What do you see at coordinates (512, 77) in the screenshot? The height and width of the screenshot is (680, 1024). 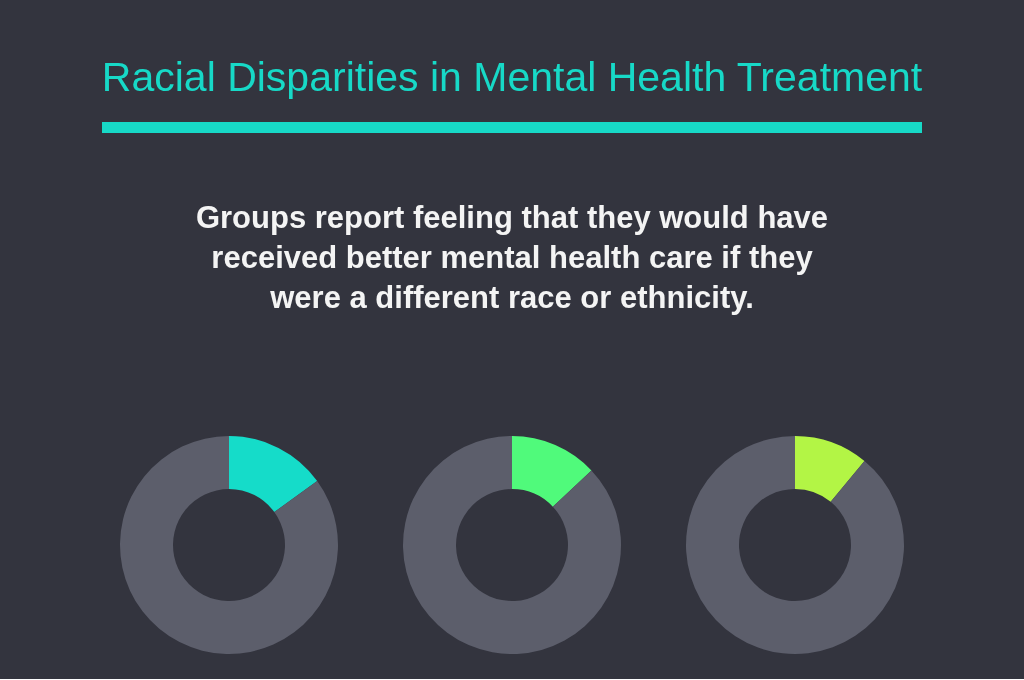 I see `text: Racial Disparities in Mental Health Treatment` at bounding box center [512, 77].